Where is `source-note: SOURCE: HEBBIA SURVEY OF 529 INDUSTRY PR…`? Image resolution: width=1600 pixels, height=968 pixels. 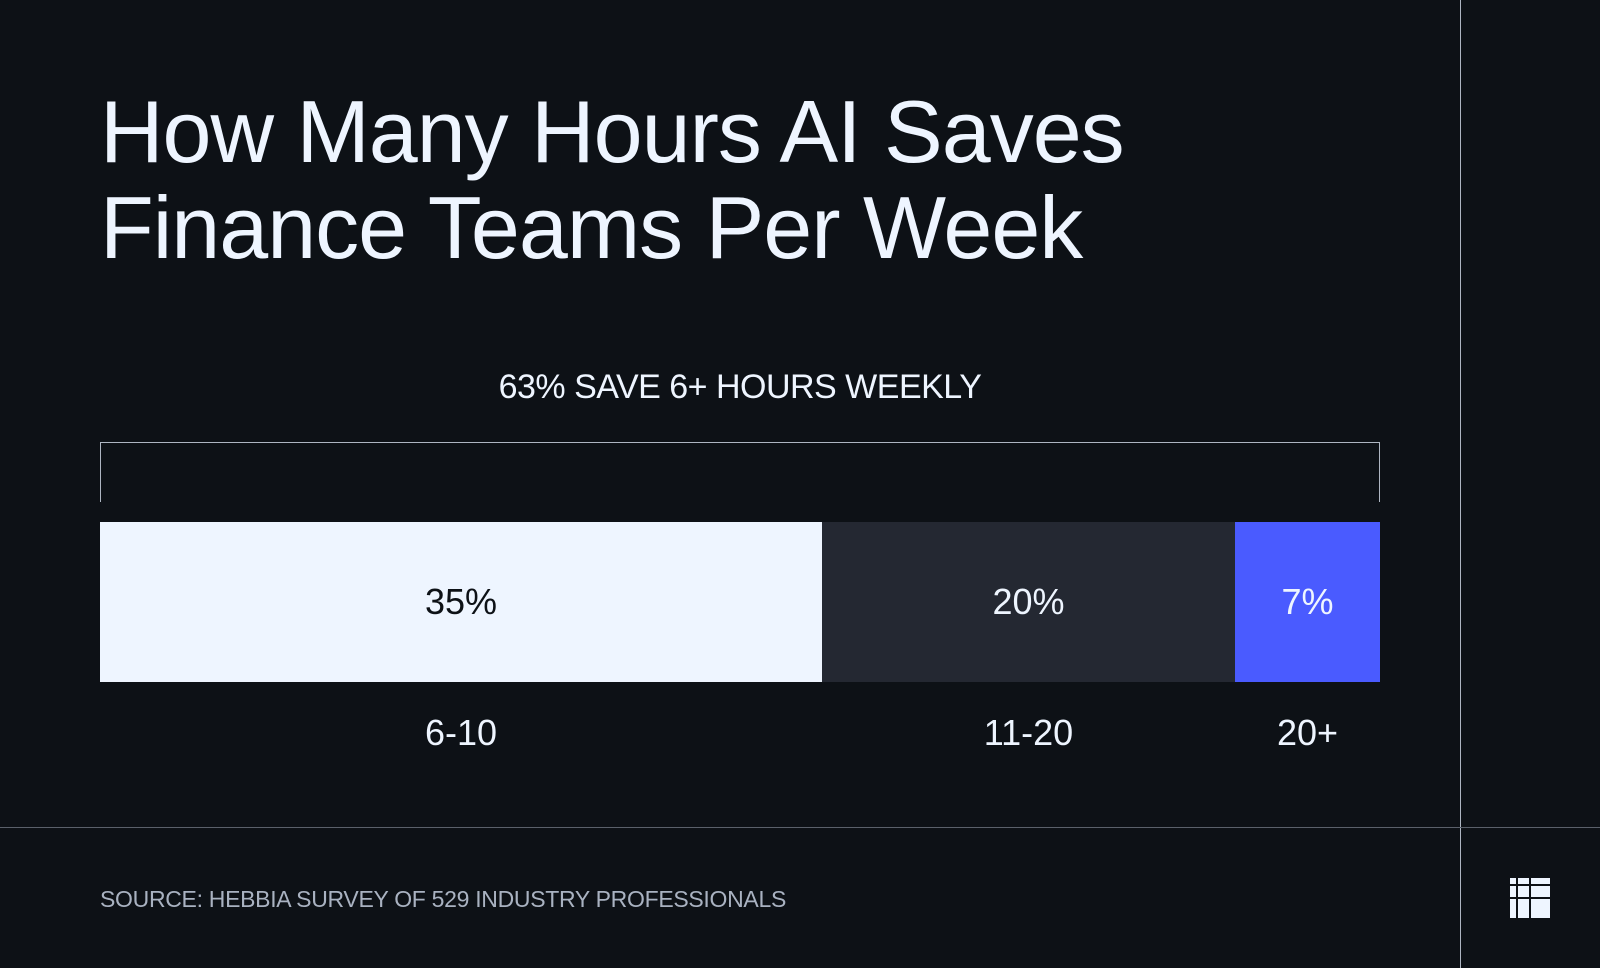
source-note: SOURCE: HEBBIA SURVEY OF 529 INDUSTRY PR… is located at coordinates (443, 899).